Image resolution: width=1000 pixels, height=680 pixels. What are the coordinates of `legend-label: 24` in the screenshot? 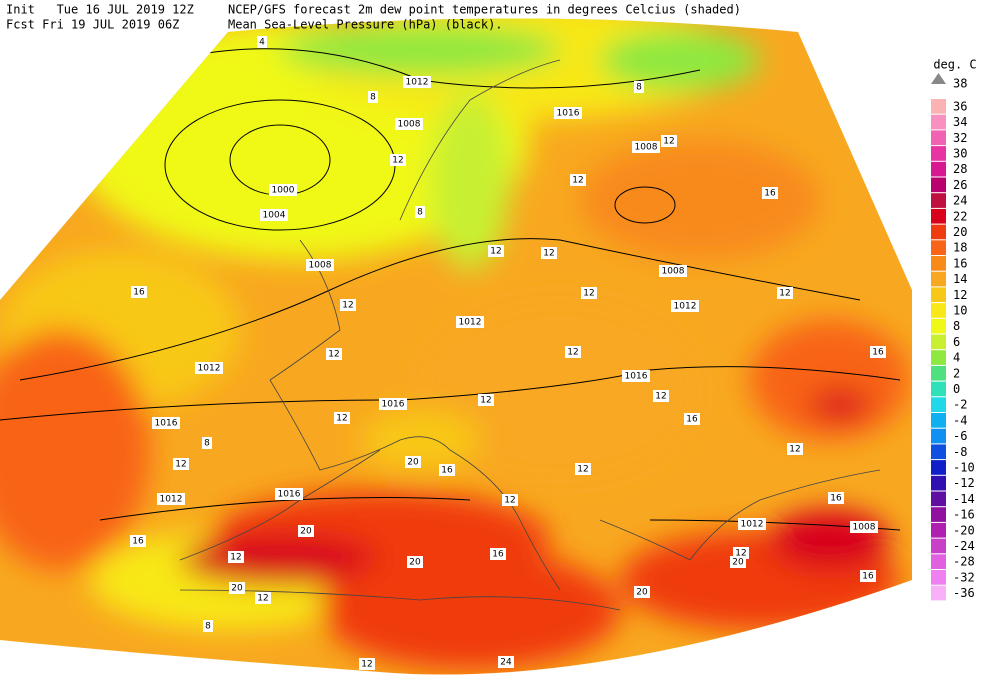 It's located at (960, 201).